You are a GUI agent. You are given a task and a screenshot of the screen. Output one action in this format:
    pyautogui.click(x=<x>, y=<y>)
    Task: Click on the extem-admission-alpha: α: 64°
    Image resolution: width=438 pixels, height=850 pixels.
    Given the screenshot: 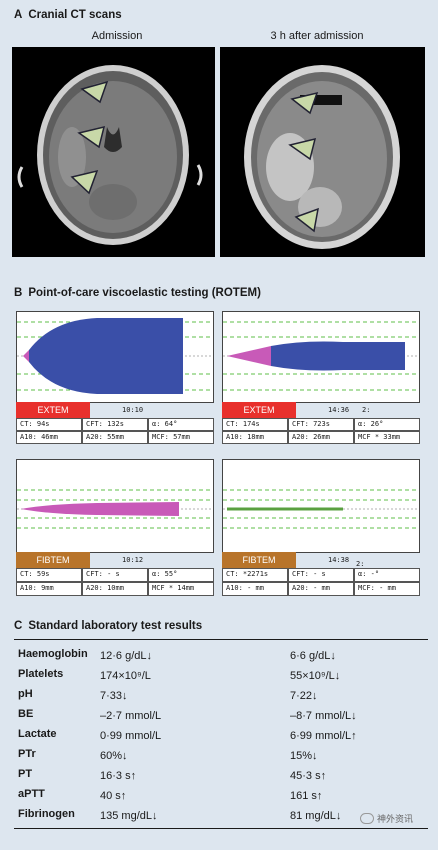 What is the action you would take?
    pyautogui.click(x=181, y=424)
    